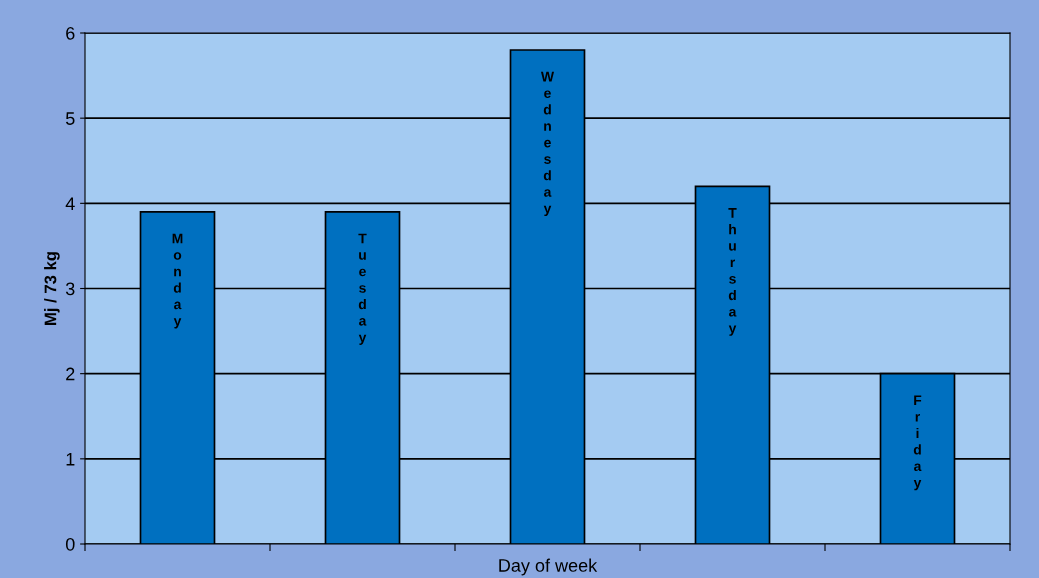  I want to click on x-tick-label: Monday, so click(177, 281).